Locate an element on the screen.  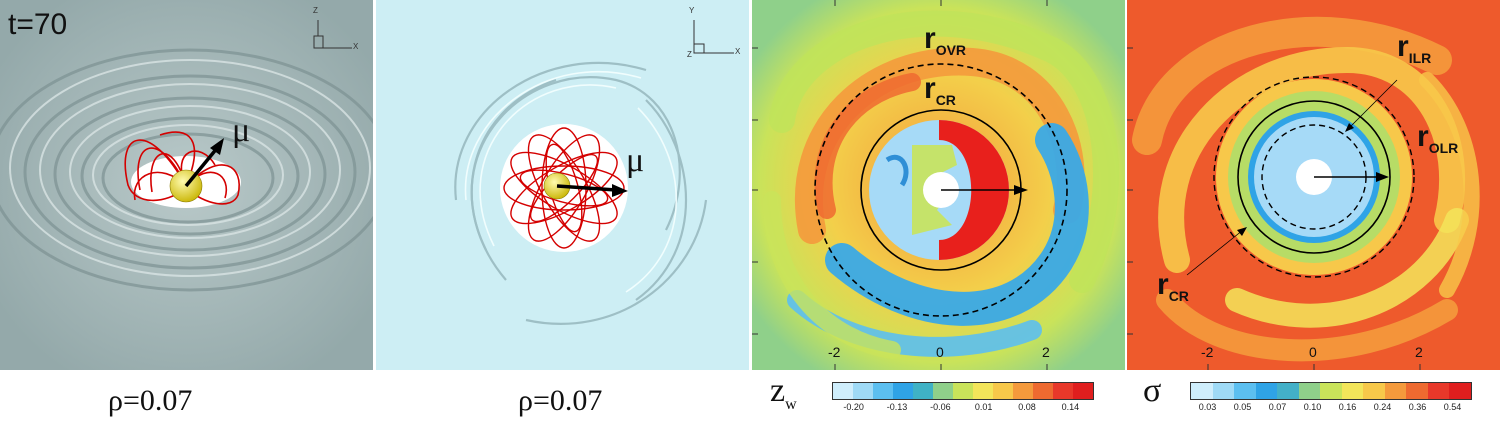
colorbar-tick-label: 0.01 is located at coordinates (983, 407).